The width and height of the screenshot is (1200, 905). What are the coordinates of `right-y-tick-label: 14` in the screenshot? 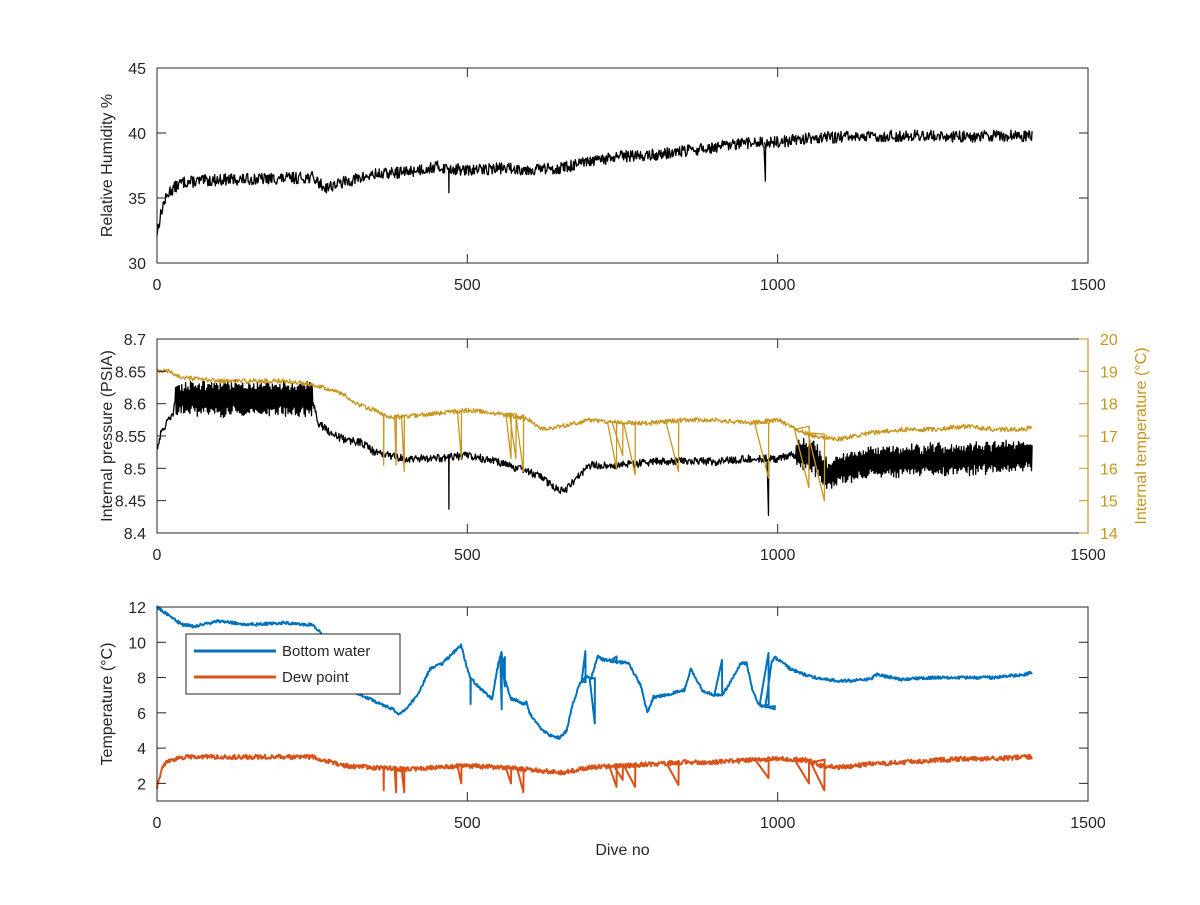 It's located at (1109, 534).